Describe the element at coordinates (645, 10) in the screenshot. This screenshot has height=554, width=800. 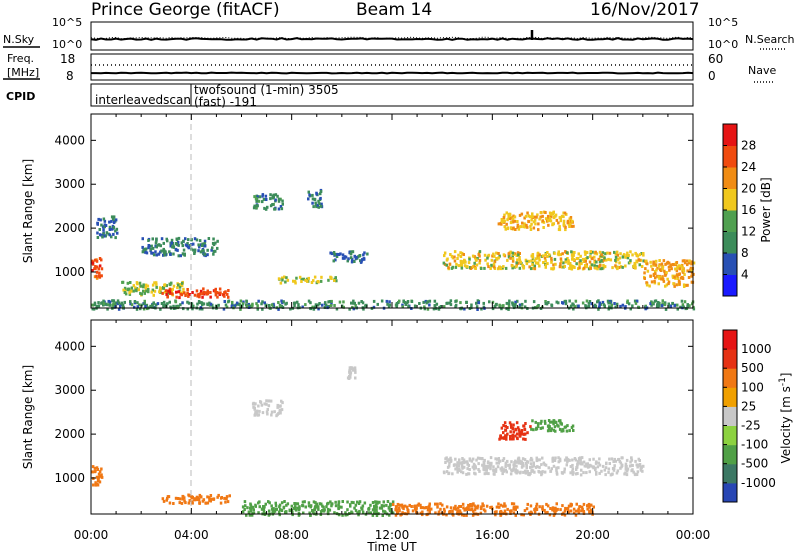
I see `date-title: 16/Nov/2017` at that location.